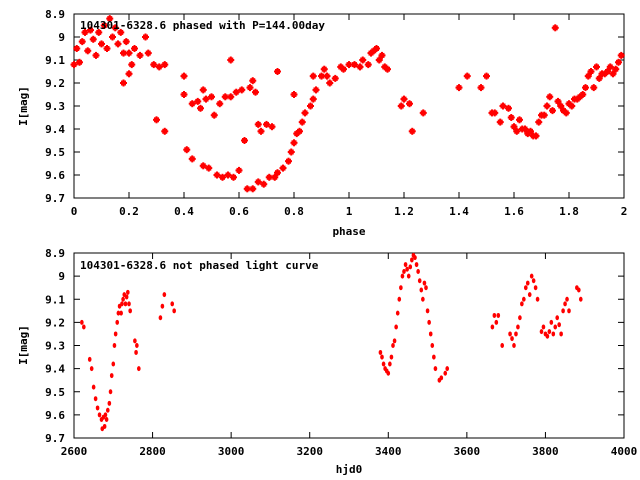  What do you see at coordinates (404, 211) in the screenshot?
I see `x-tick-label: 1.2` at bounding box center [404, 211].